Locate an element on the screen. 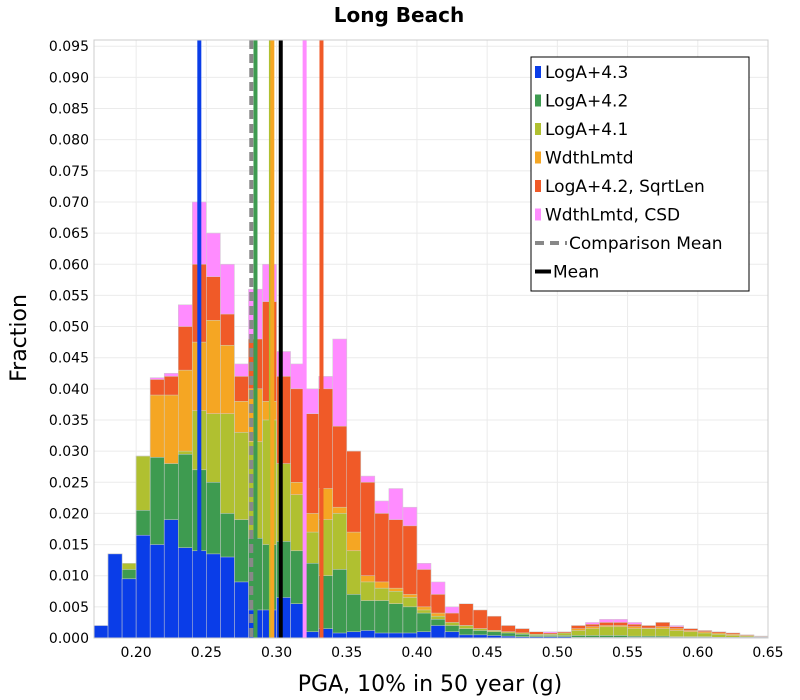 The height and width of the screenshot is (700, 800). x-axis-ticks: 0.20 0.25 0.30 0.35 0.40 0.45 0.50 0.55 0.60 0.65 is located at coordinates (452, 653).